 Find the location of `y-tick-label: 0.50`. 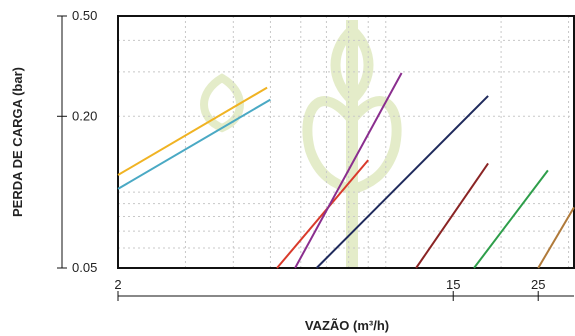

y-tick-label: 0.50 is located at coordinates (84, 15).